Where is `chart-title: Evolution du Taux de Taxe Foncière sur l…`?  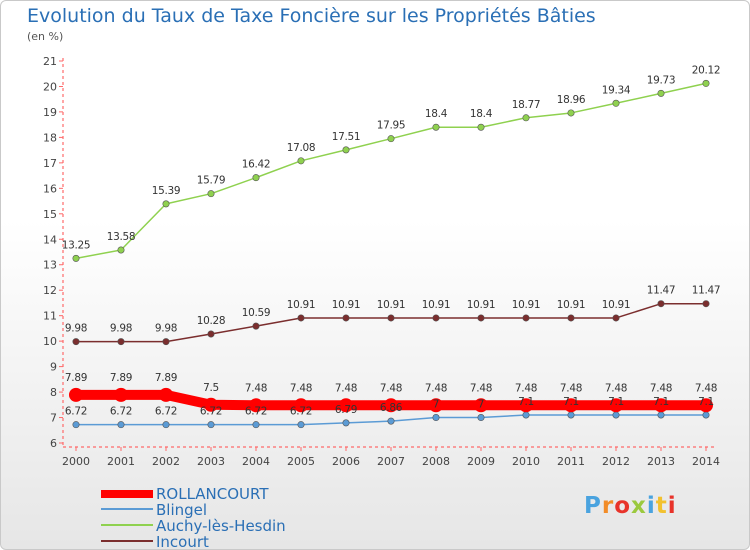 chart-title: Evolution du Taux de Taxe Foncière sur l… is located at coordinates (311, 16).